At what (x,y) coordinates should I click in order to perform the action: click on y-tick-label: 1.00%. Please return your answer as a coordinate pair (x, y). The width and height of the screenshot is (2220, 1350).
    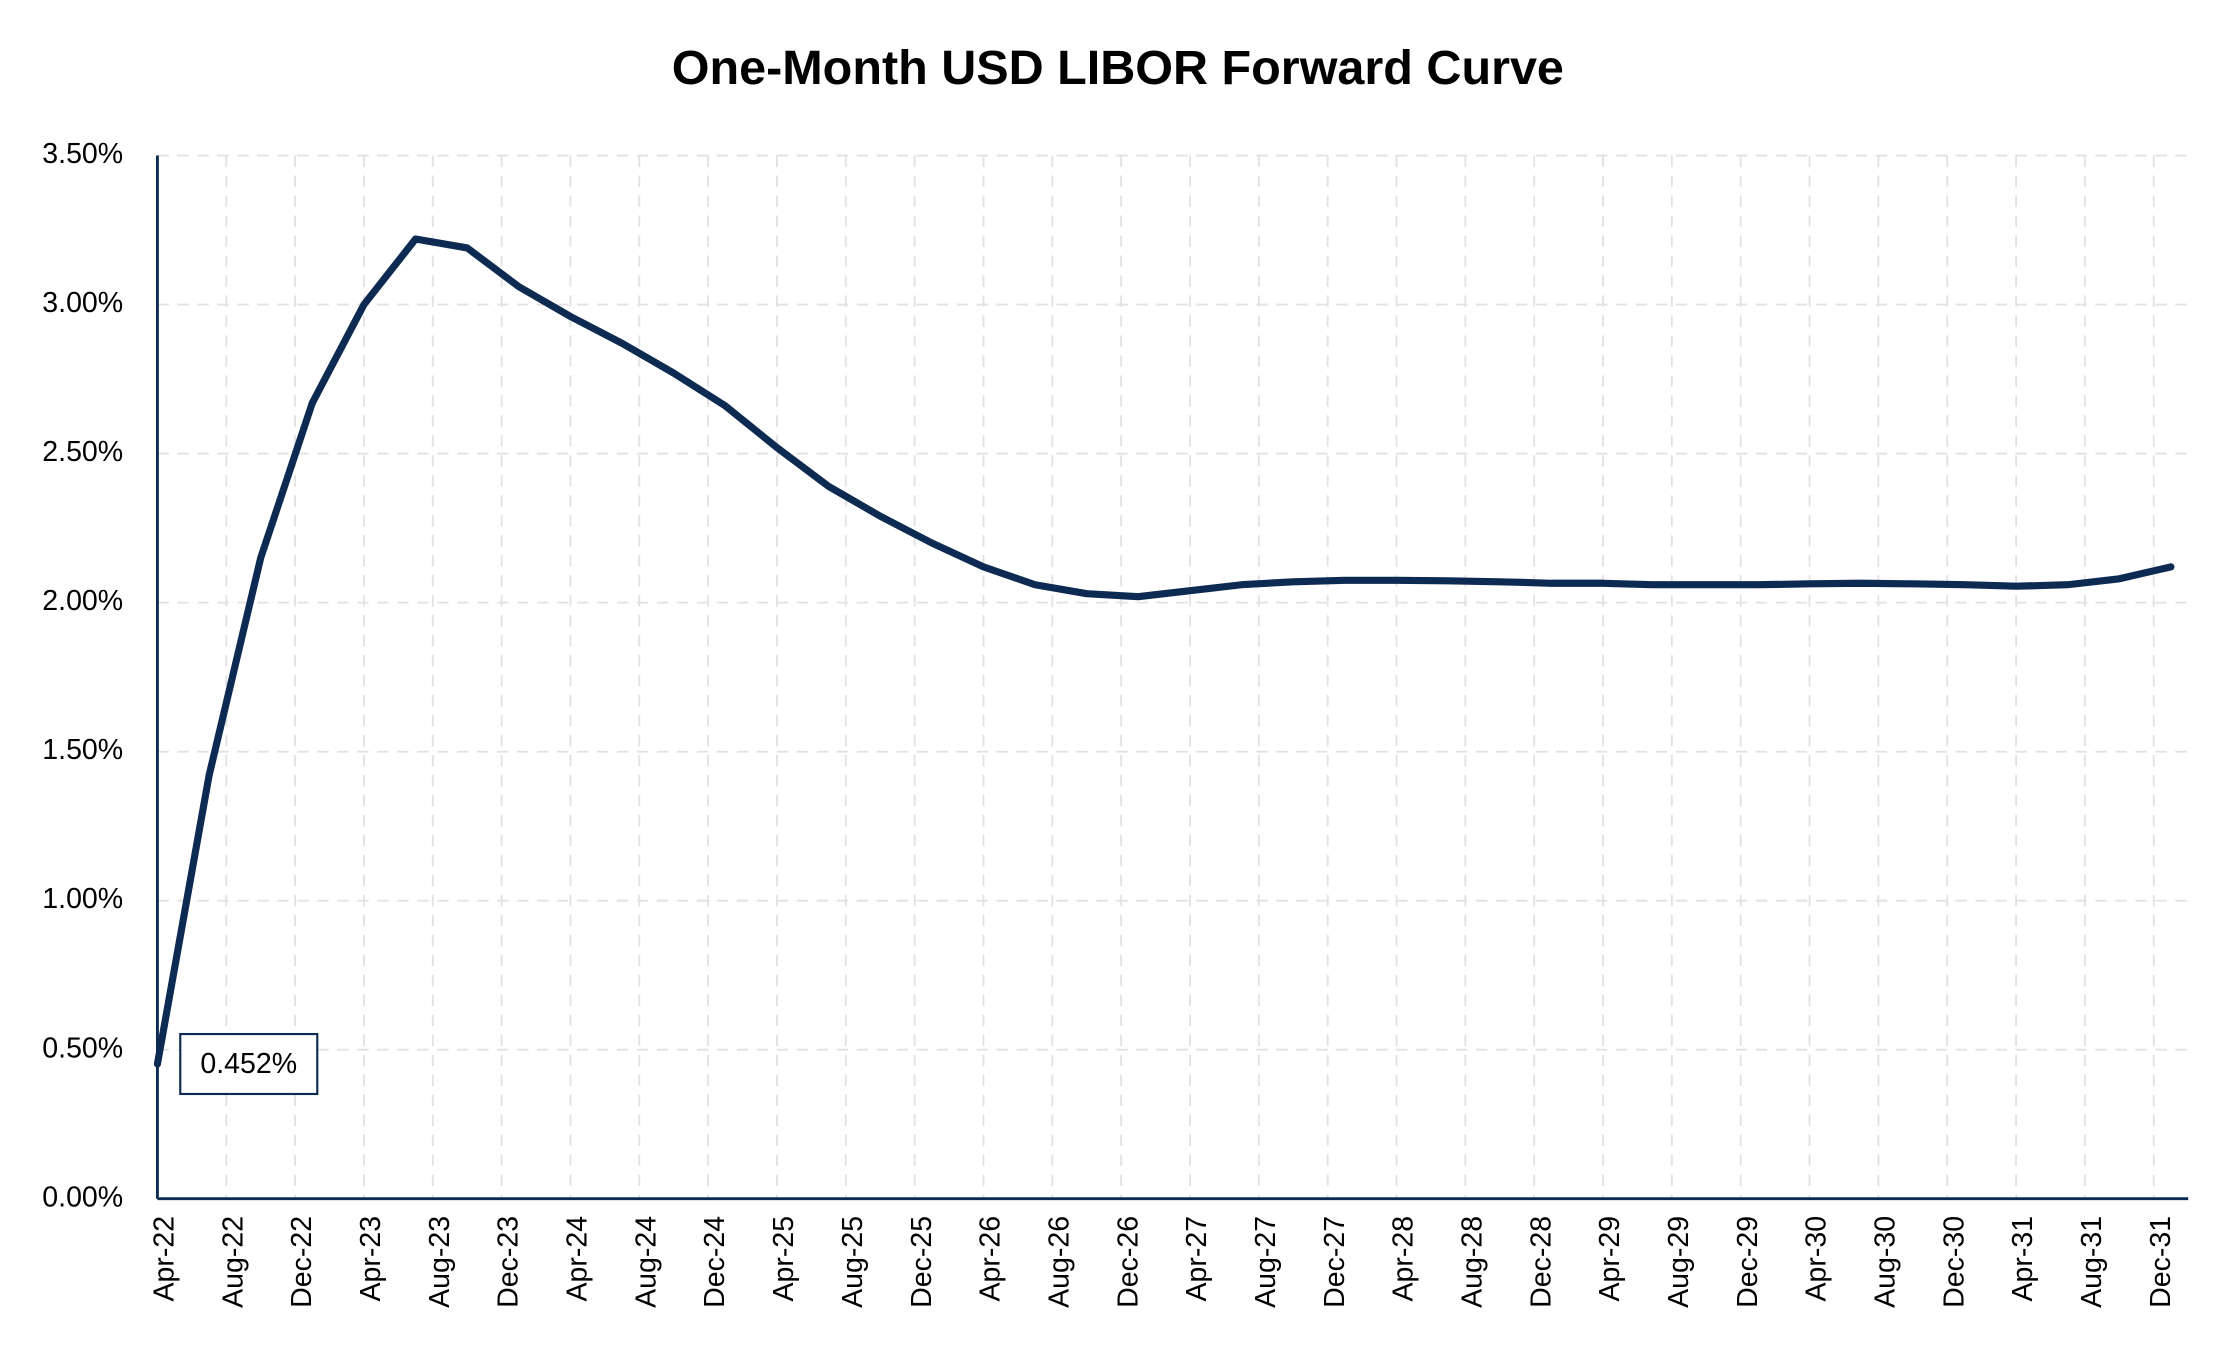
    Looking at the image, I should click on (82, 899).